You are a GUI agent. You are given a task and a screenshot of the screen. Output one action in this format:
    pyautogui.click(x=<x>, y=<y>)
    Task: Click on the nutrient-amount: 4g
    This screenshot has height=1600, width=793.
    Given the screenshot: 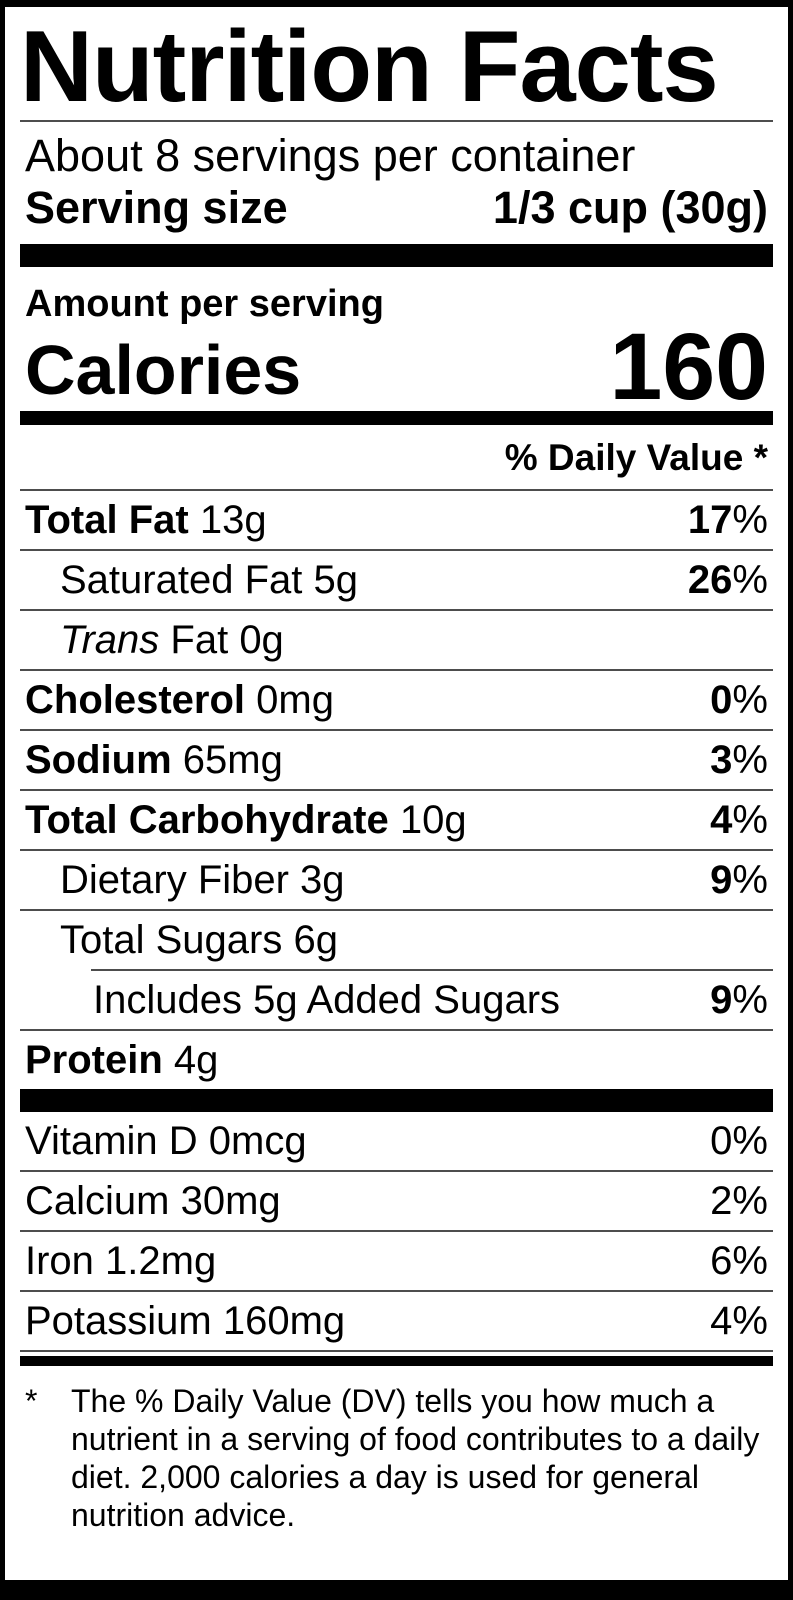 What is the action you would take?
    pyautogui.click(x=196, y=1060)
    